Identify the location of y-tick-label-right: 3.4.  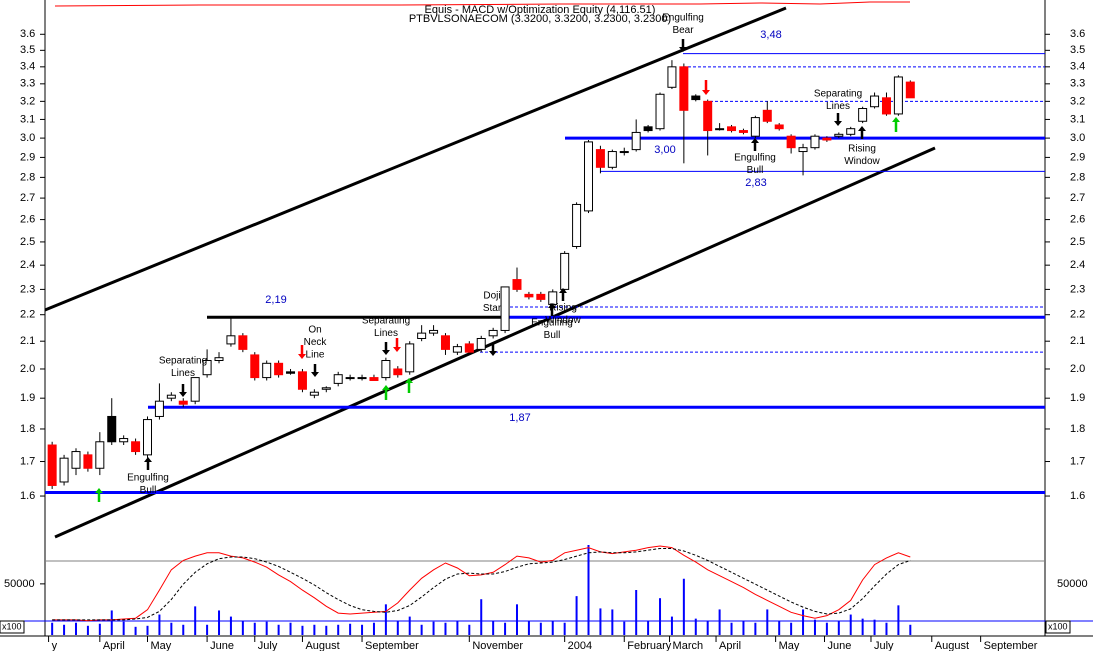
(1077, 67).